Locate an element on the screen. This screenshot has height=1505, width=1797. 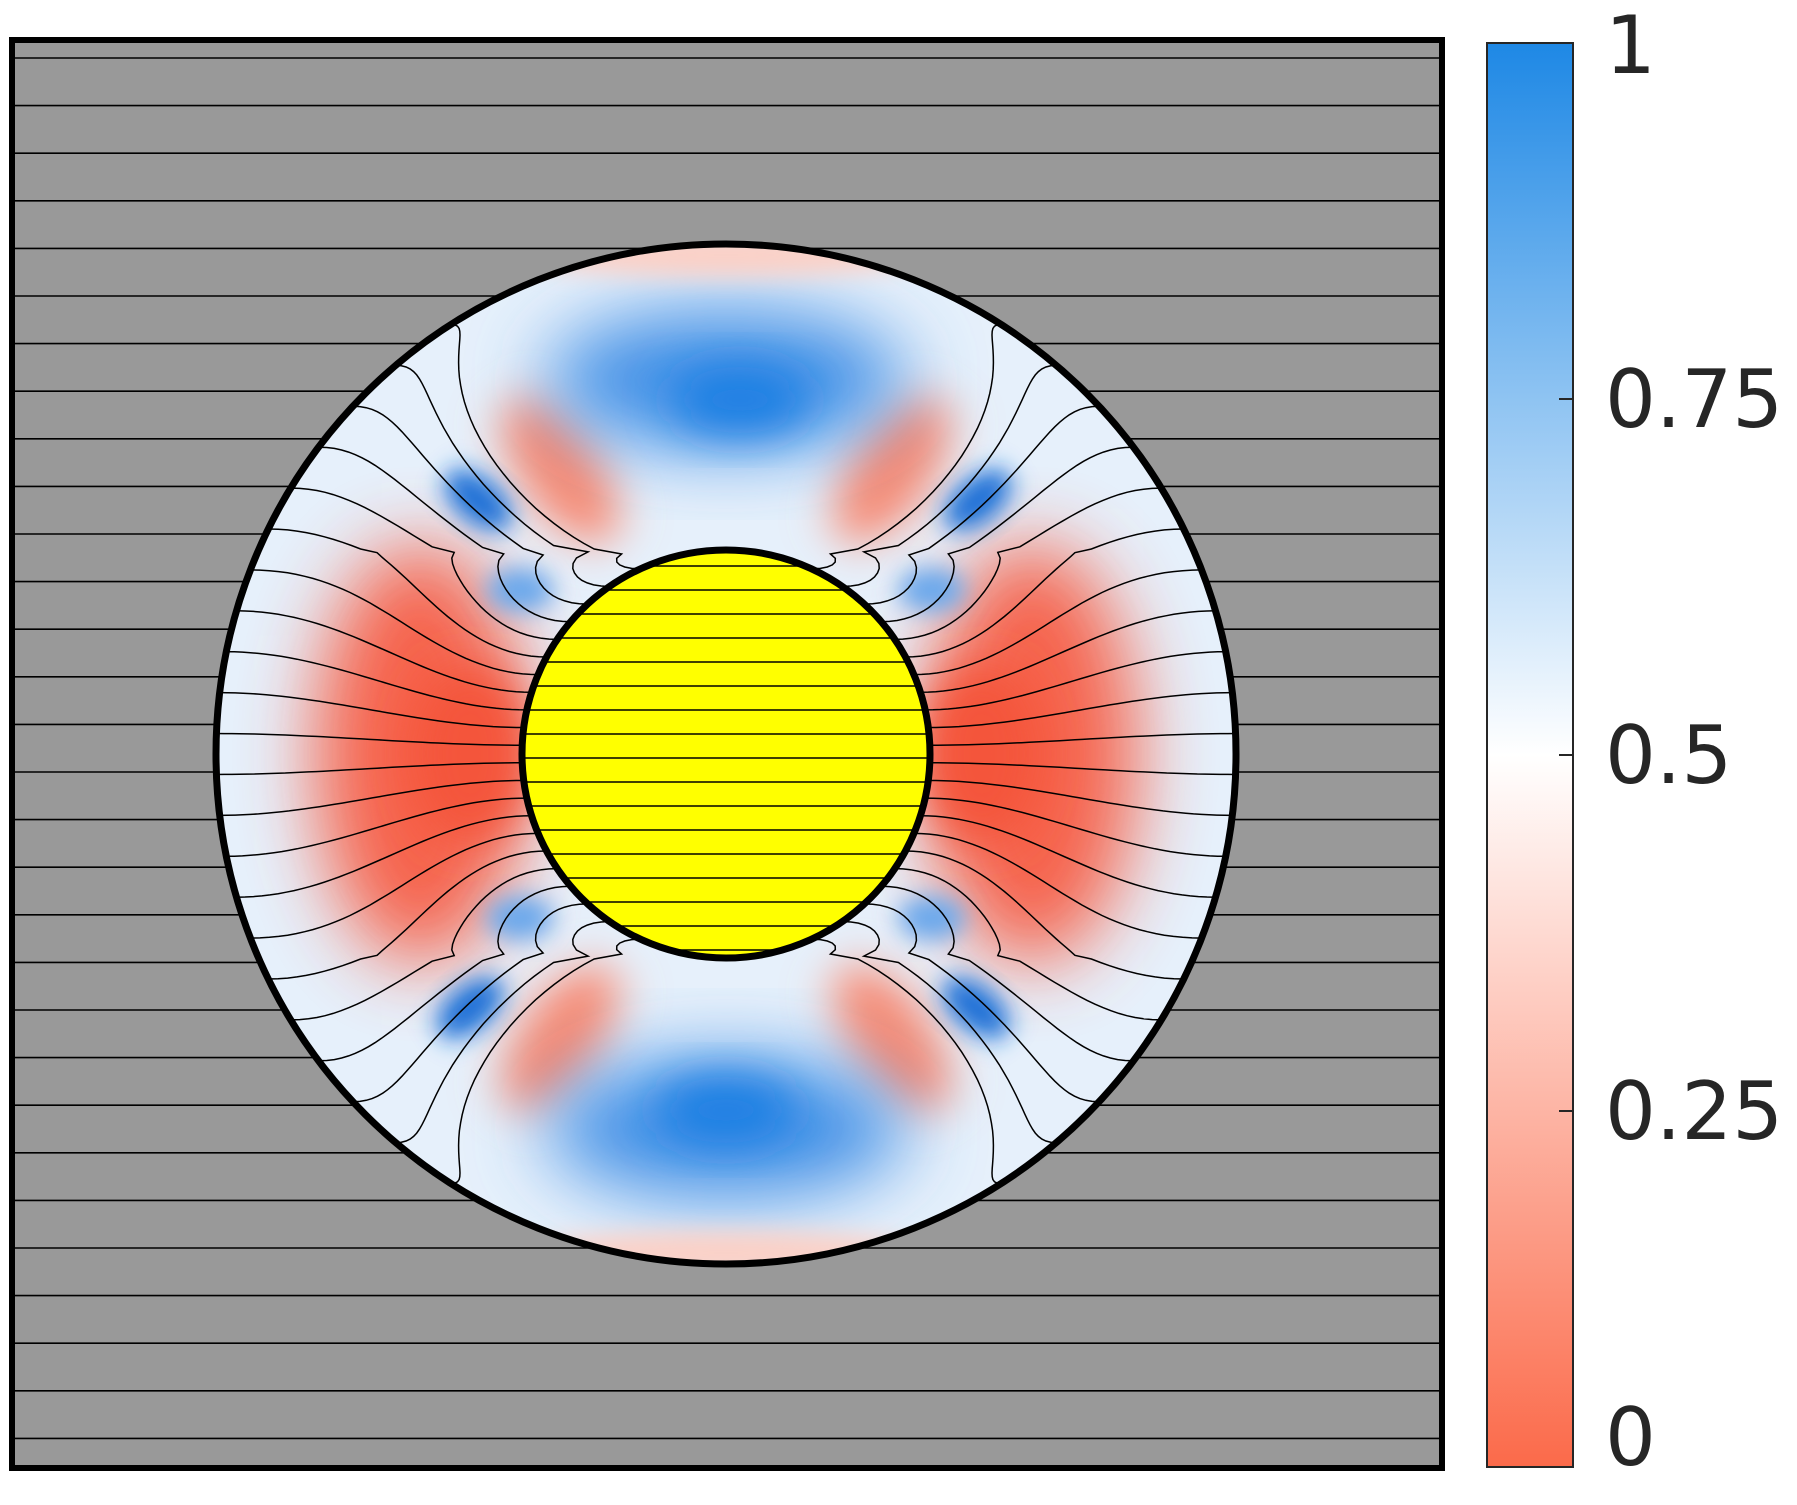
colorbar-ticks: 1 0.75 0.5 0.25 0 is located at coordinates (1671, 742).